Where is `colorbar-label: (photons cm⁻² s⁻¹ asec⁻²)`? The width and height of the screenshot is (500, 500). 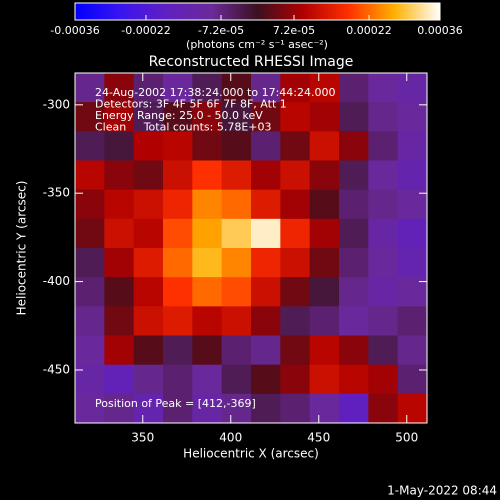
colorbar-label: (photons cm⁻² s⁻¹ asec⁻²) is located at coordinates (257, 44).